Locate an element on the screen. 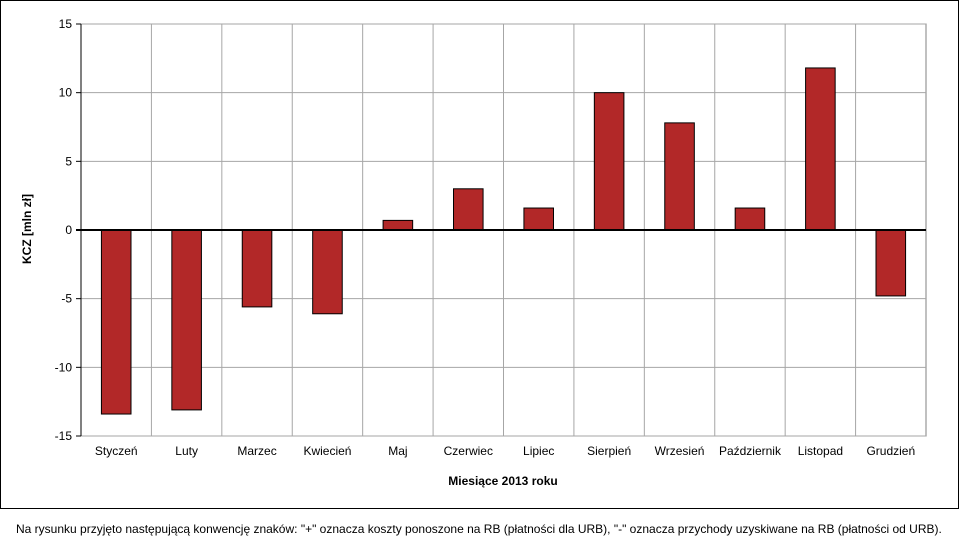 This screenshot has height=544, width=959. bar-wrzesień is located at coordinates (679, 176).